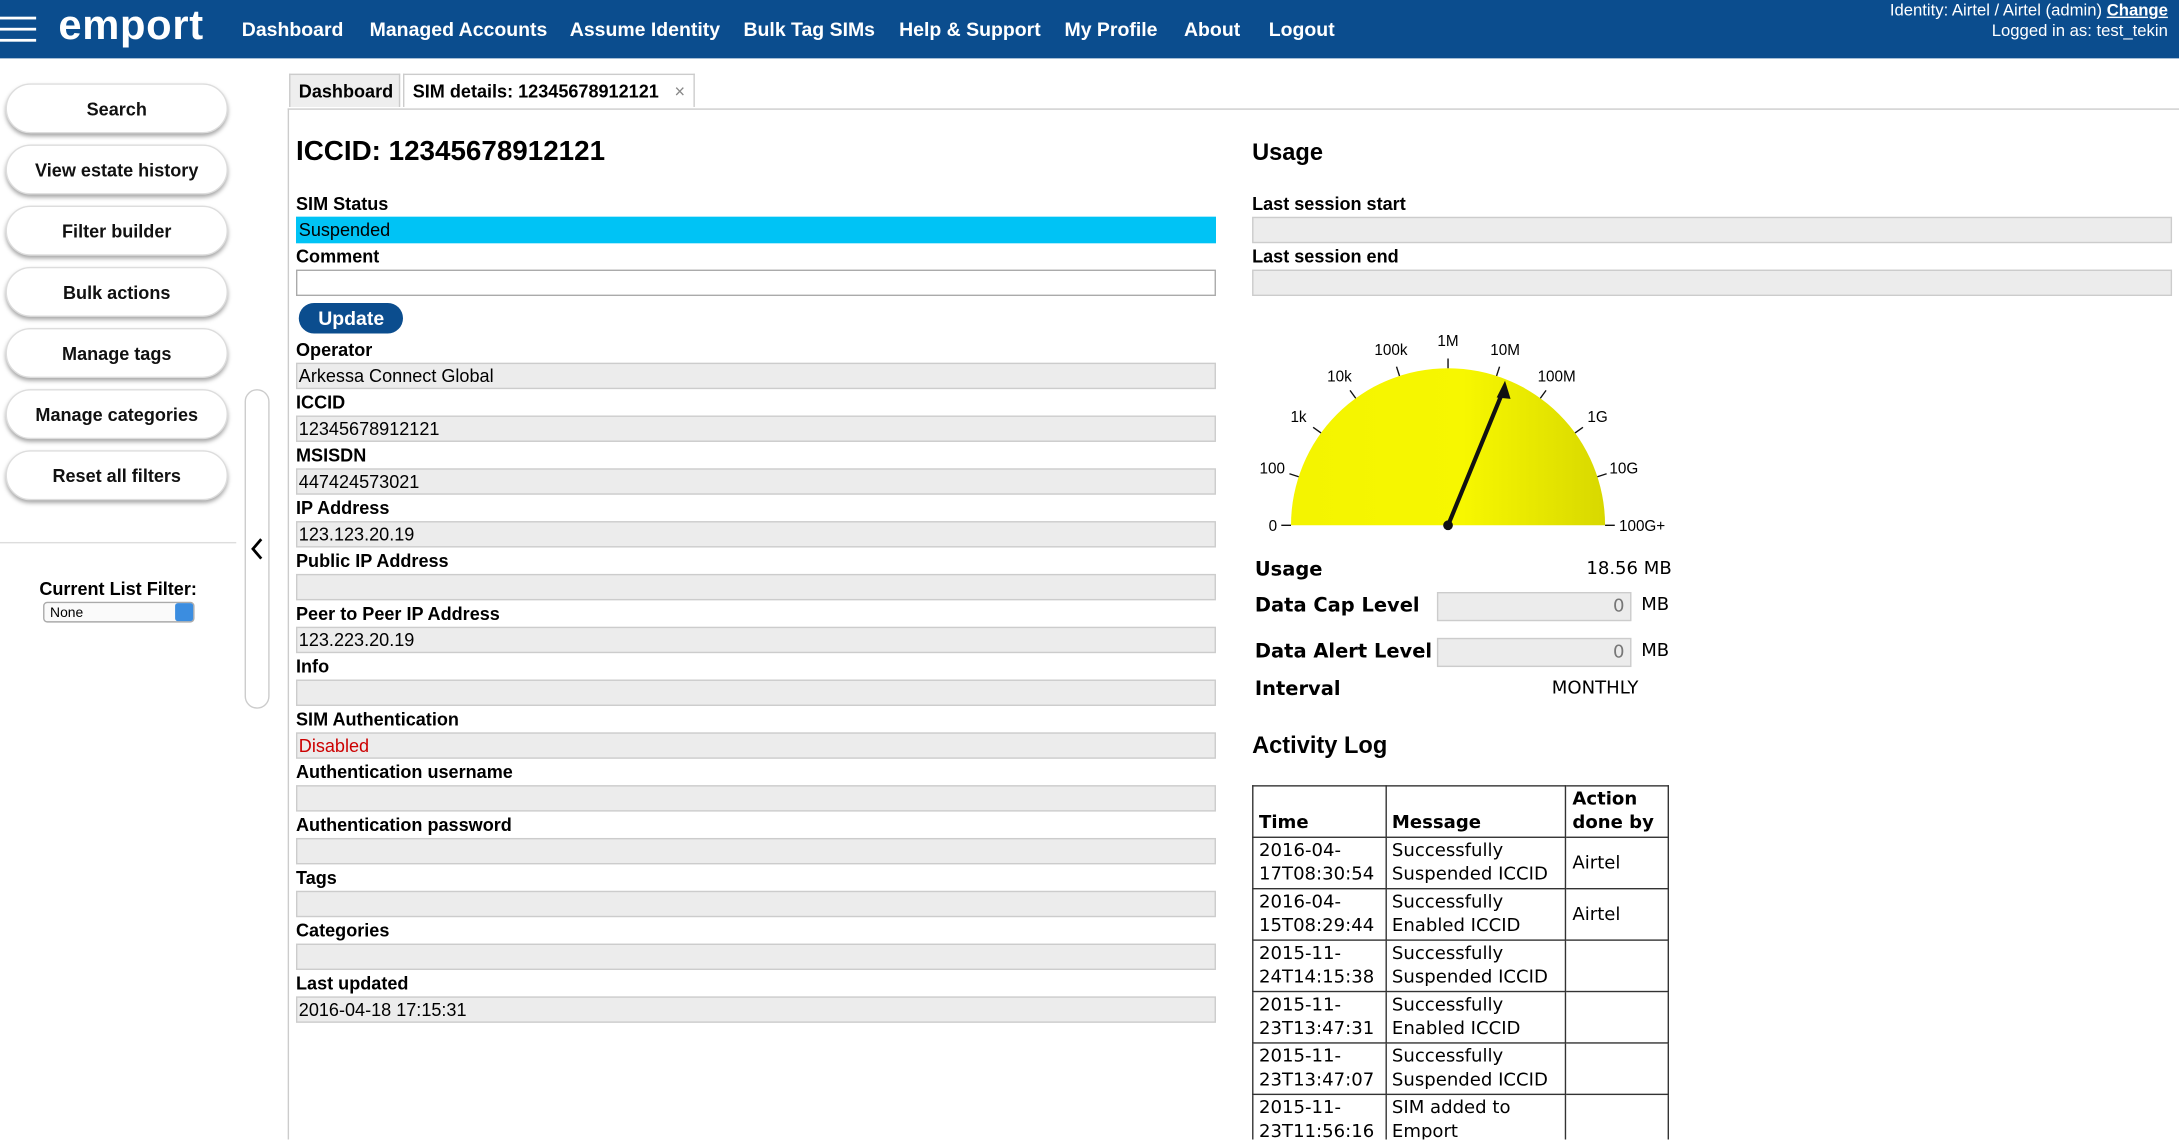 This screenshot has height=1140, width=2179. I want to click on field-text: 123.123.20.19, so click(356, 534).